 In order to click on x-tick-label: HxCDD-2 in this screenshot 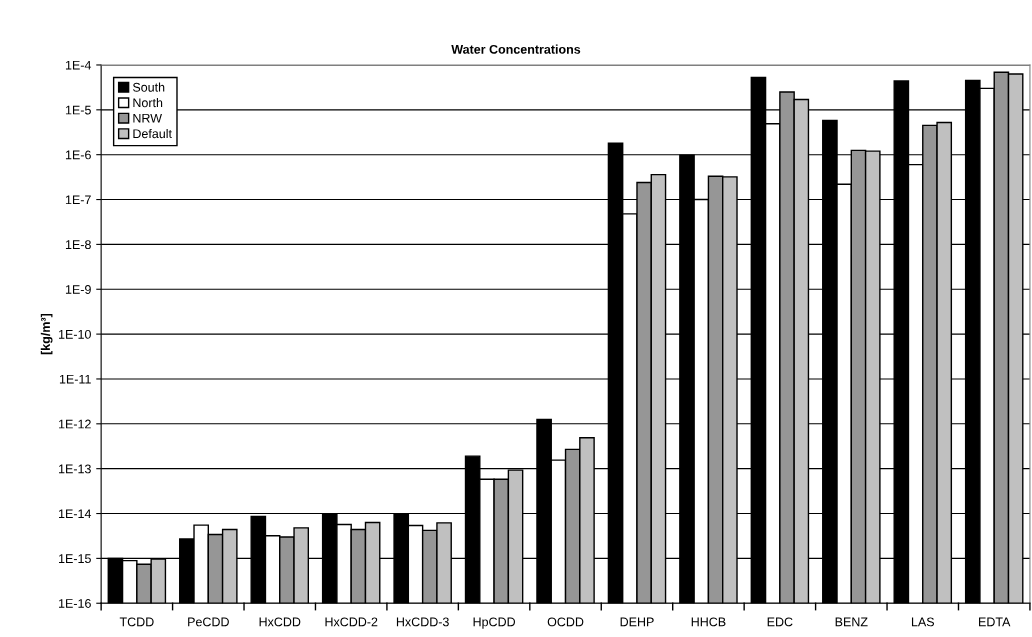, I will do `click(351, 622)`.